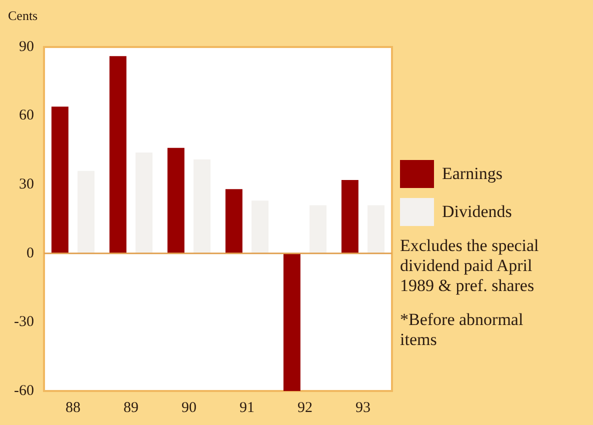  What do you see at coordinates (24, 390) in the screenshot?
I see `y-tick-label: -60` at bounding box center [24, 390].